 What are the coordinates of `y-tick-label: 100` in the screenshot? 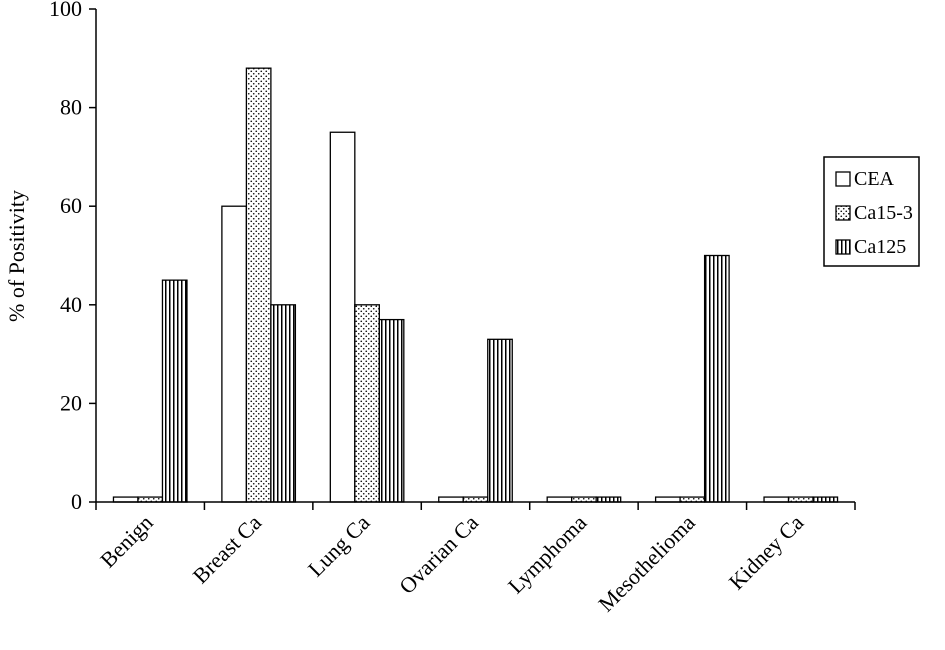 It's located at (65, 10).